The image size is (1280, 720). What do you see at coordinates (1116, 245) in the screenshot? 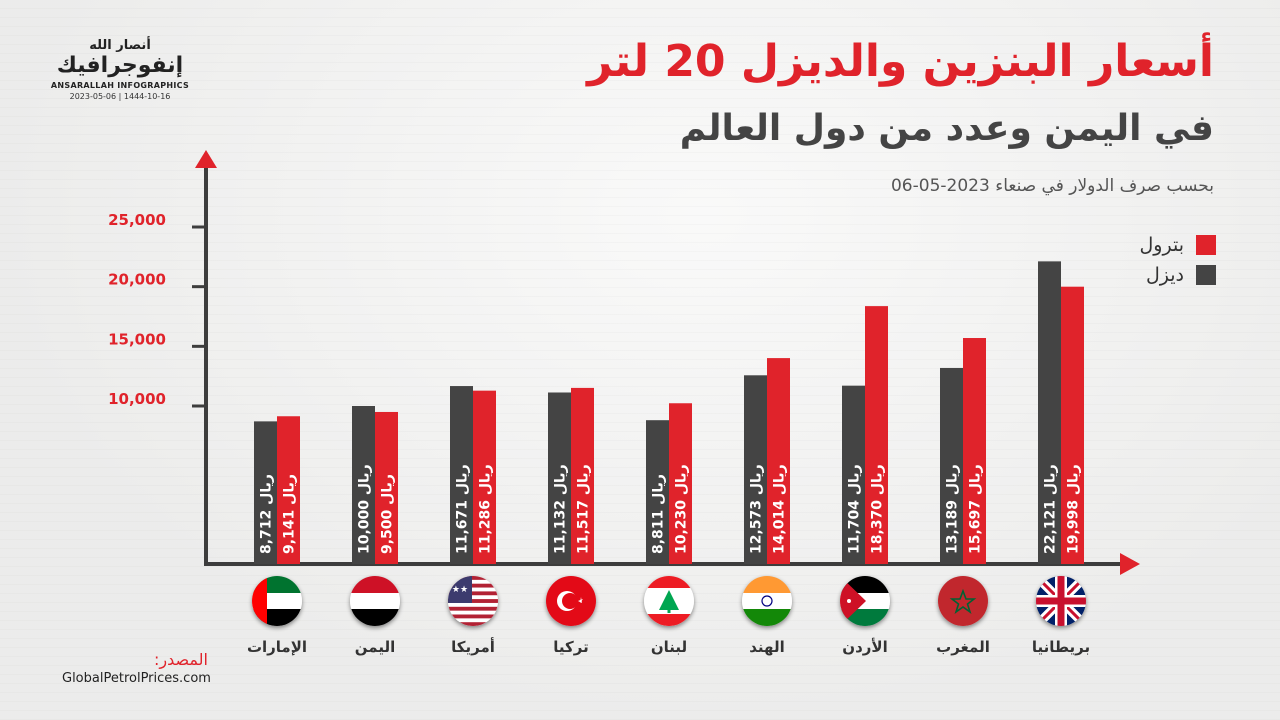
I see `legend-item-petrol: بترول` at bounding box center [1116, 245].